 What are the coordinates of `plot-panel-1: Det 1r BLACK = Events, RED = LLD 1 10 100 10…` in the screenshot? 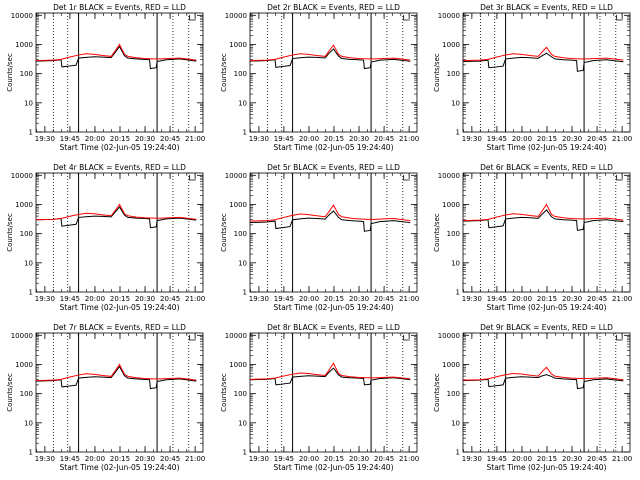 It's located at (105, 77).